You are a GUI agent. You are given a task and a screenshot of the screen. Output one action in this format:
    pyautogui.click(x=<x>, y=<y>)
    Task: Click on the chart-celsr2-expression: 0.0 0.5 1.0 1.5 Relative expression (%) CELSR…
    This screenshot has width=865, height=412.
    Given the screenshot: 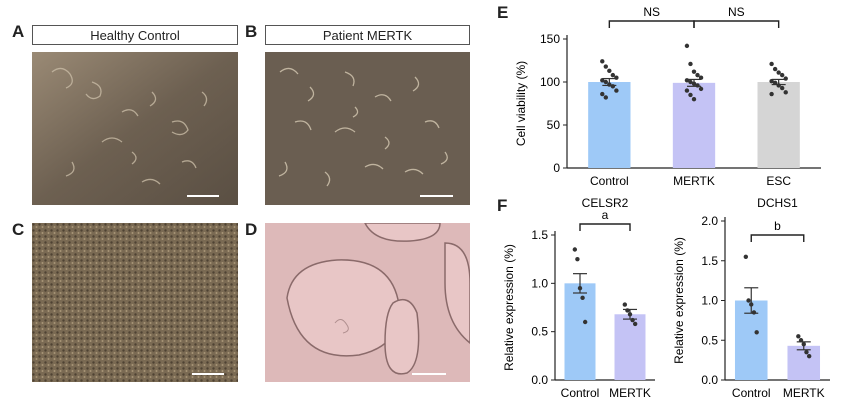 What is the action you would take?
    pyautogui.click(x=578, y=298)
    